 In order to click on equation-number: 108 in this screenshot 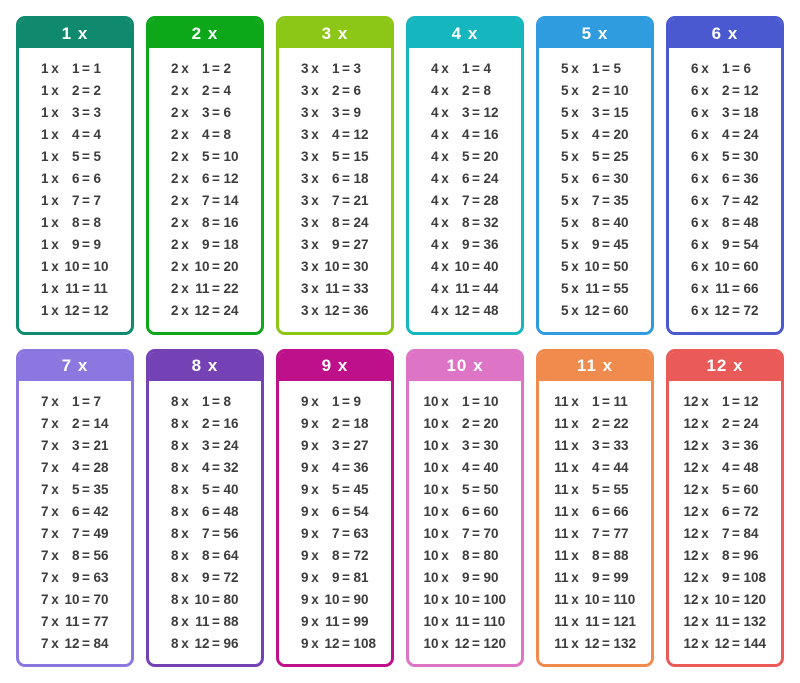, I will do `click(755, 577)`.